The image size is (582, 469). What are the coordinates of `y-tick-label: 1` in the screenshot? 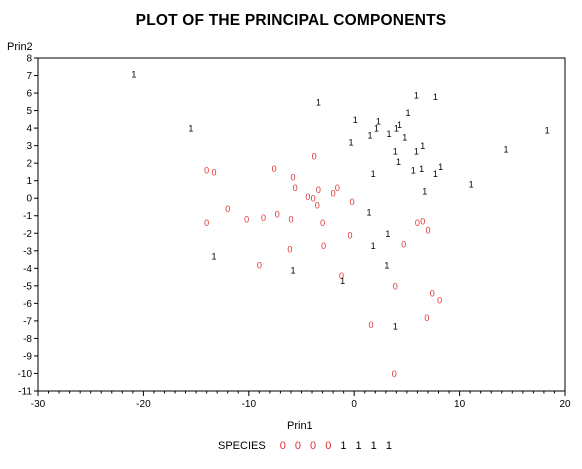 It's located at (29, 181).